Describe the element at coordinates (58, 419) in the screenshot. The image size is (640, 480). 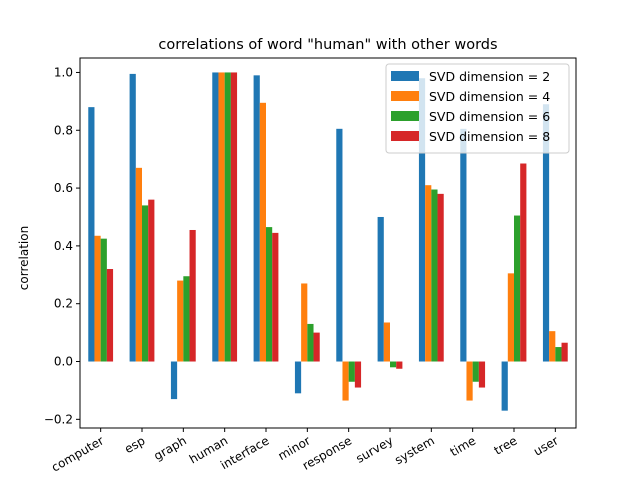
I see `y-tick-label: −0.2` at that location.